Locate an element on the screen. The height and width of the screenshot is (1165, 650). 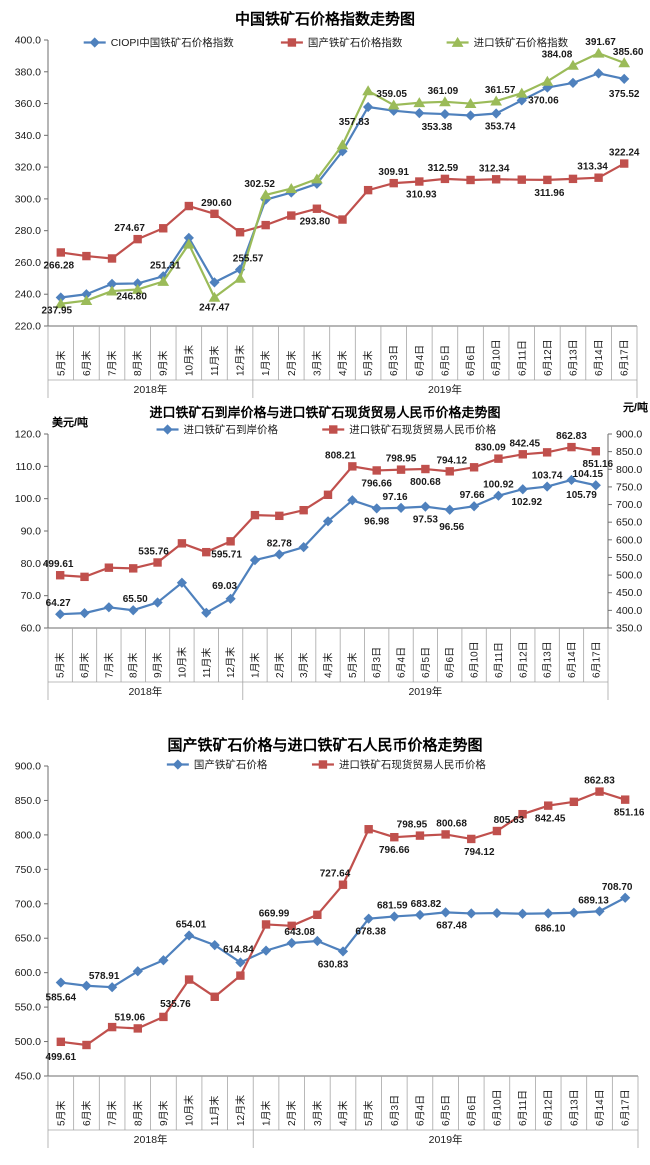
data-point-label: 796.66 is located at coordinates (394, 850).